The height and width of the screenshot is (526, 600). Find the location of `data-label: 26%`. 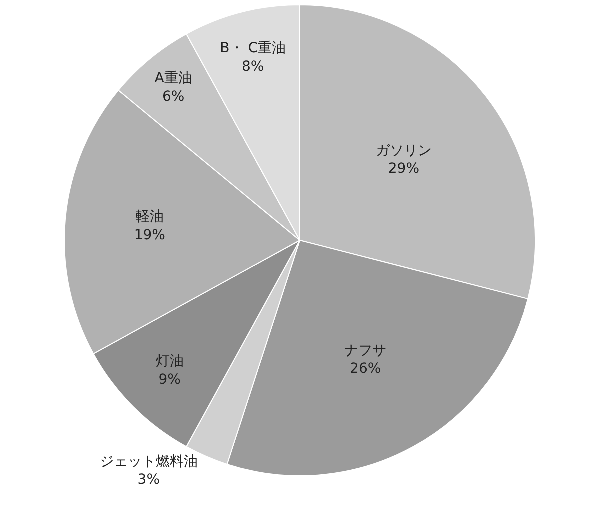

data-label: 26% is located at coordinates (366, 368).